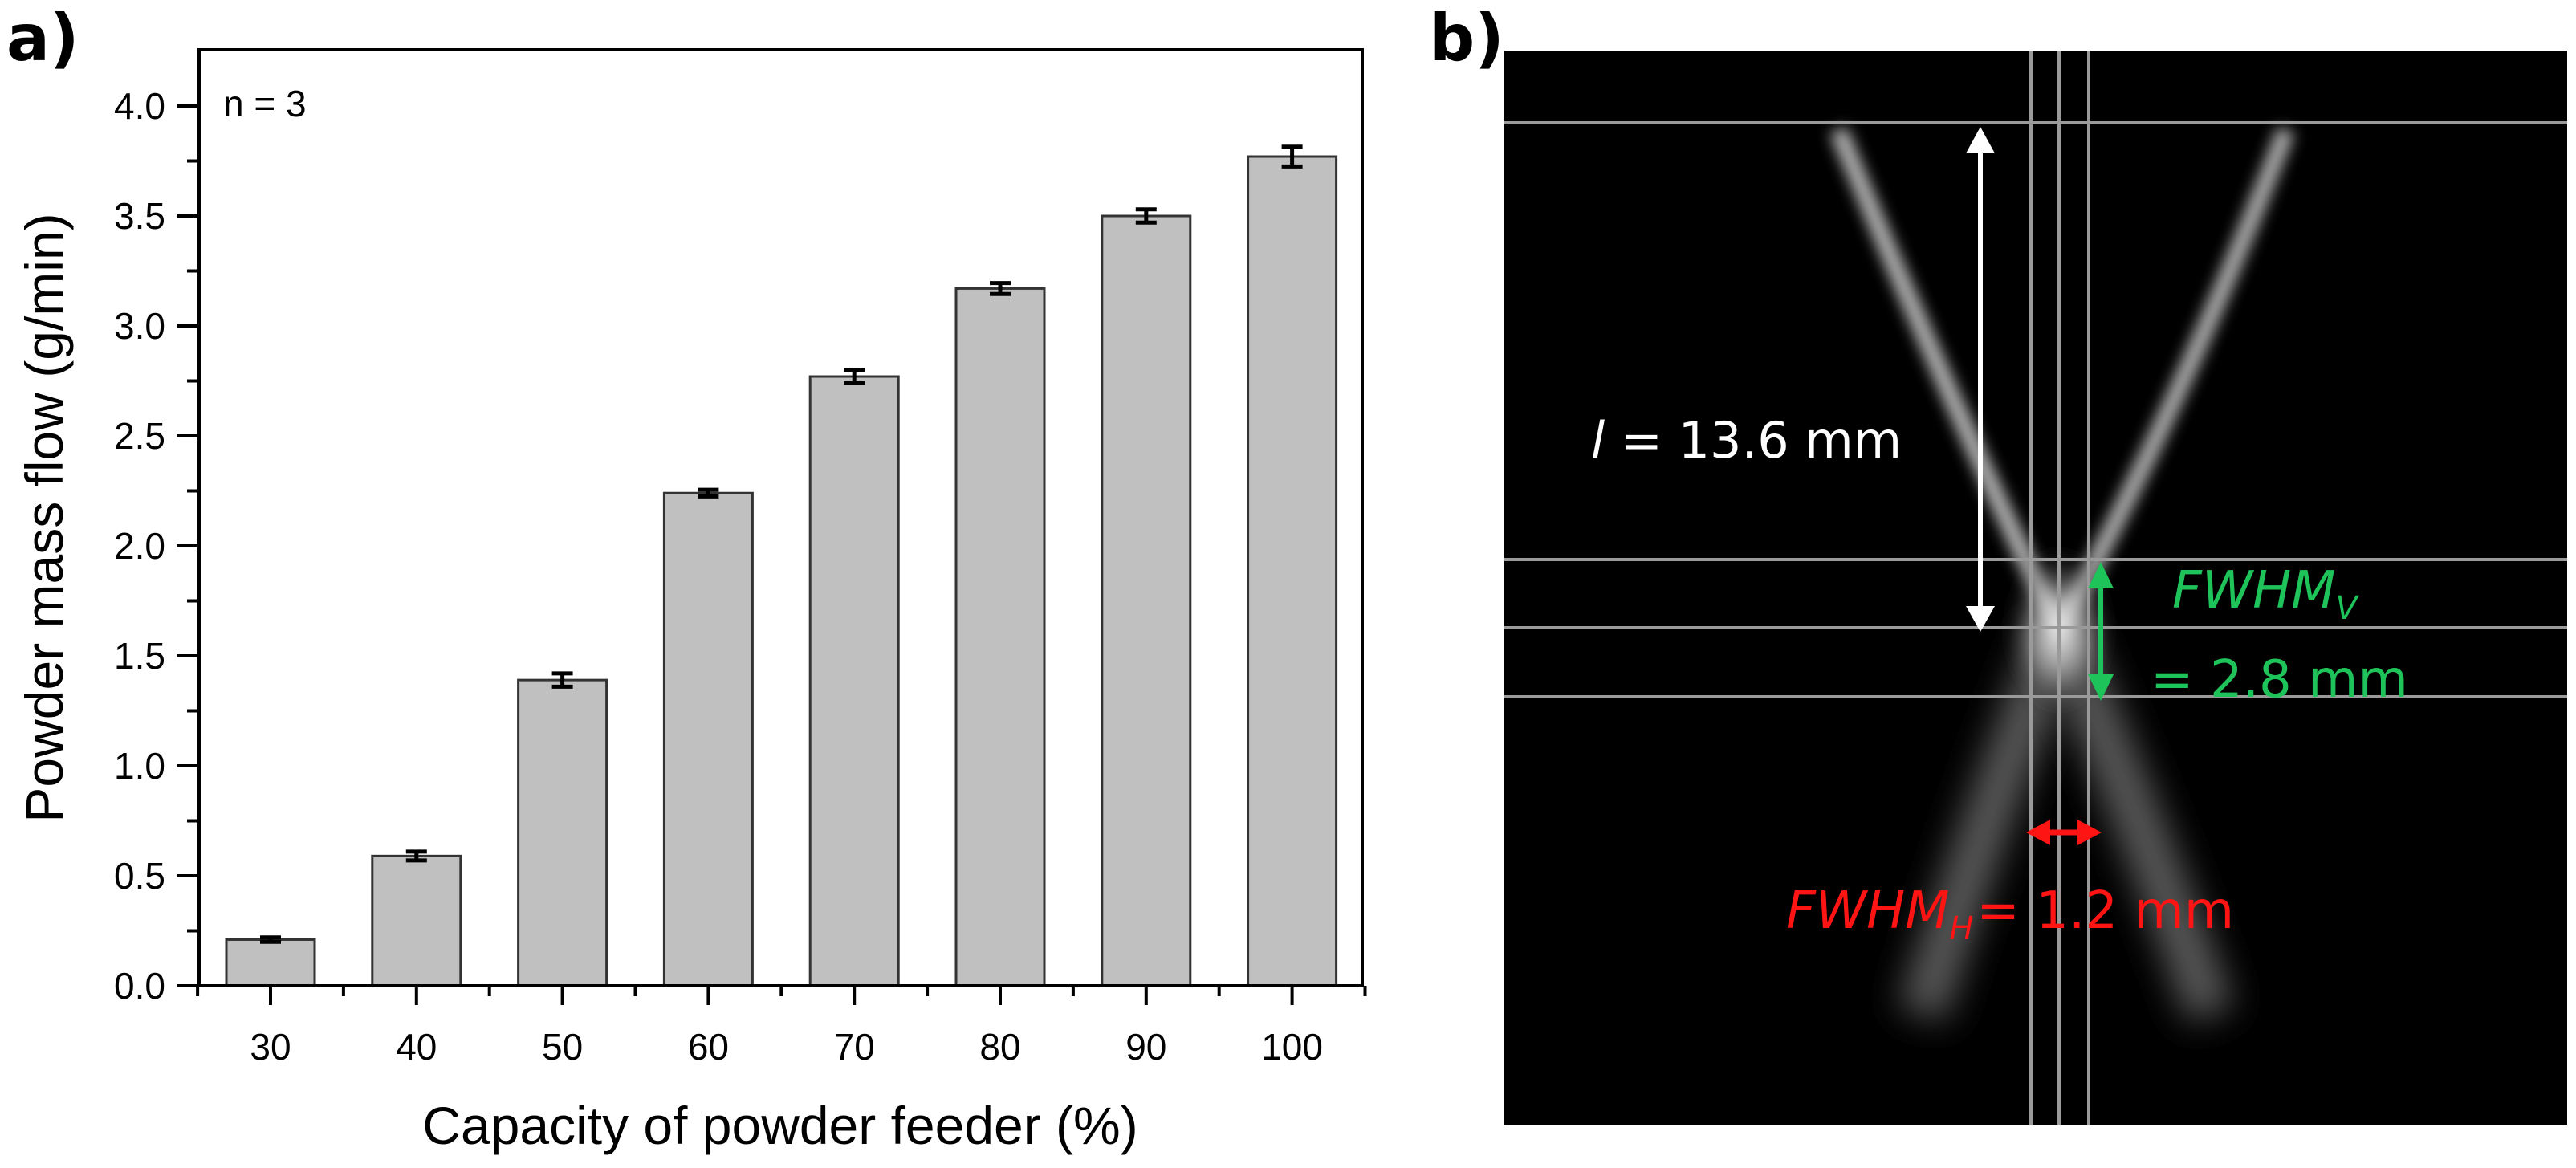  Describe the element at coordinates (779, 1125) in the screenshot. I see `x-axis-label: Capacity of powder feeder (%)` at that location.